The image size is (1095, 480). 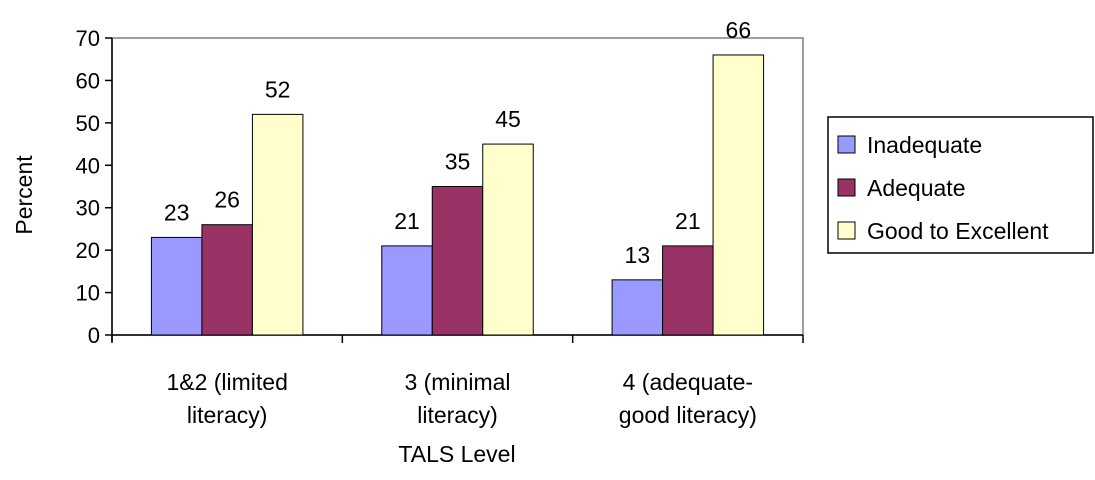 What do you see at coordinates (739, 30) in the screenshot?
I see `data-label: 66` at bounding box center [739, 30].